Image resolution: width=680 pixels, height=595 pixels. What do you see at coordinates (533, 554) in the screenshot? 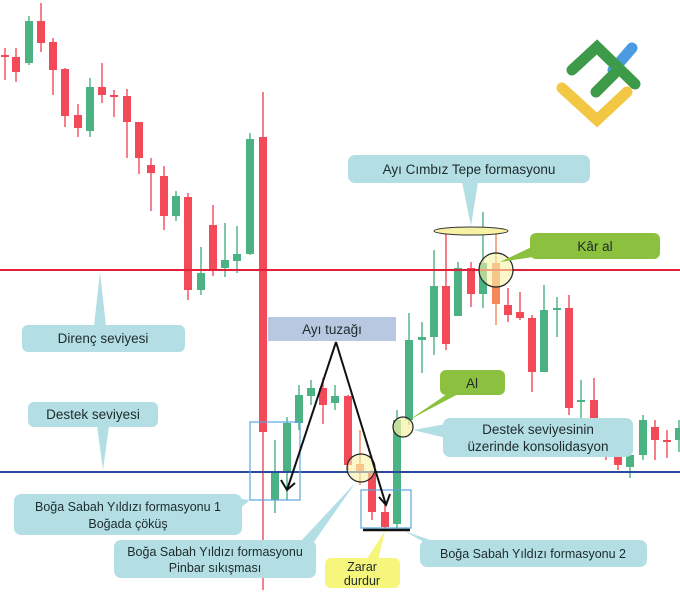
I see `svg-text:Boğa Sabah Yıldızı formasyonu: Boğa Sabah Yıldızı formasyonu 2` at bounding box center [533, 554].